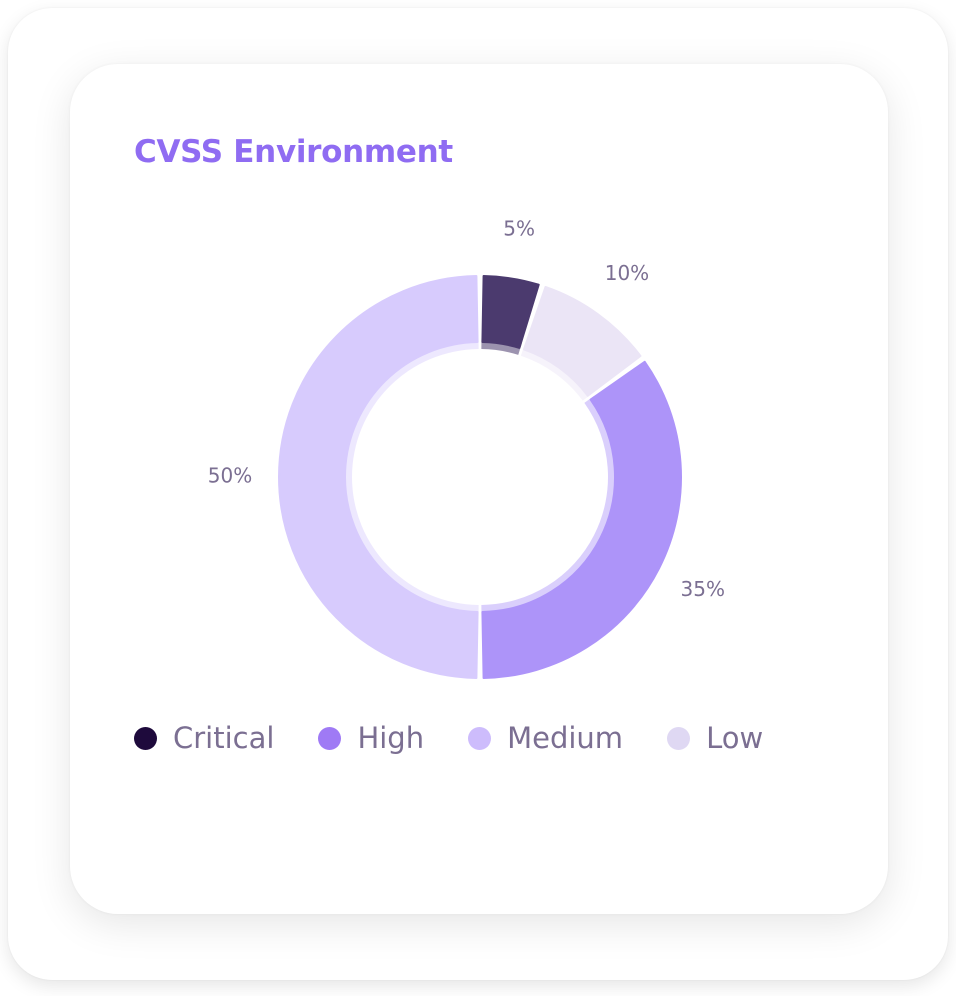 The image size is (956, 996). What do you see at coordinates (519, 229) in the screenshot?
I see `slice-label-critical: 5%` at bounding box center [519, 229].